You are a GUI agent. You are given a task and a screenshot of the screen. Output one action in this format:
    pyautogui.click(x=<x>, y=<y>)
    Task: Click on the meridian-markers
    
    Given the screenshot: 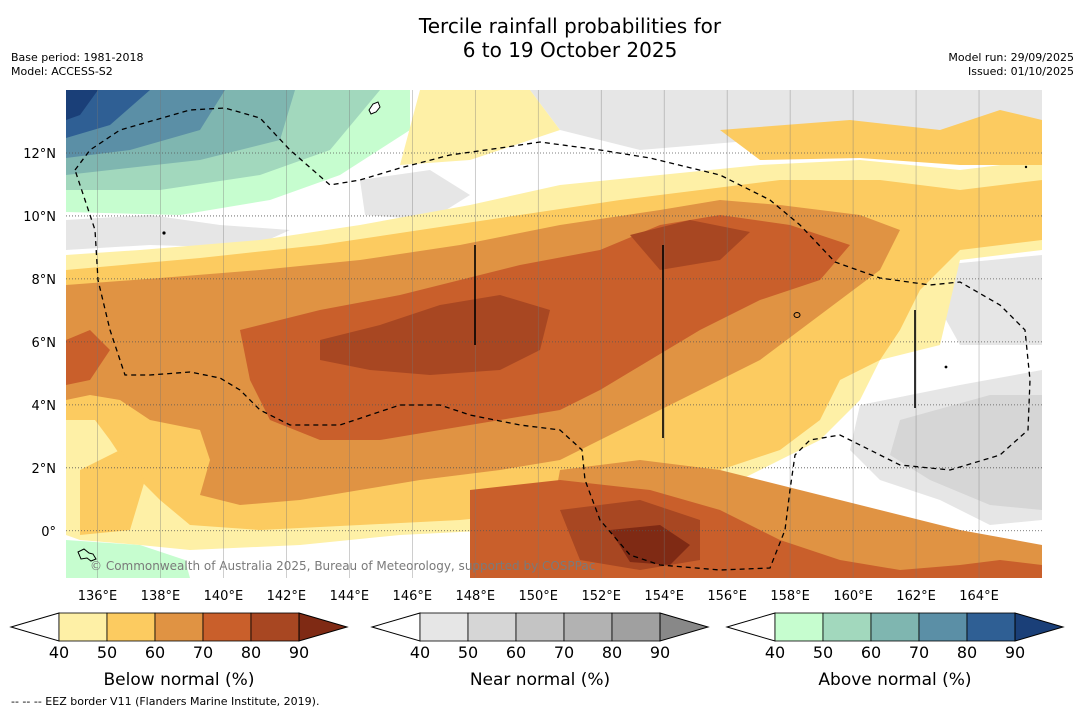 What is the action you would take?
    pyautogui.click(x=695, y=341)
    